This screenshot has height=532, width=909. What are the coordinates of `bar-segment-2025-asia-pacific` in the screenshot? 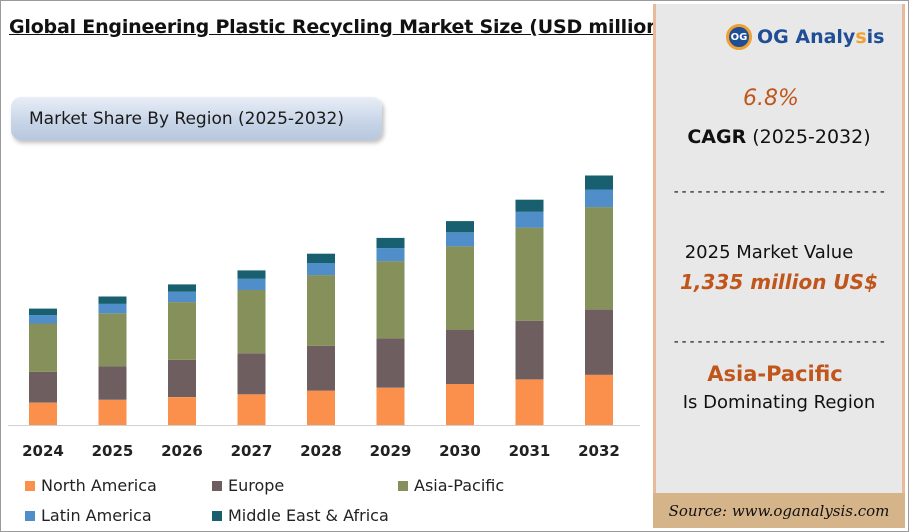 It's located at (112, 340).